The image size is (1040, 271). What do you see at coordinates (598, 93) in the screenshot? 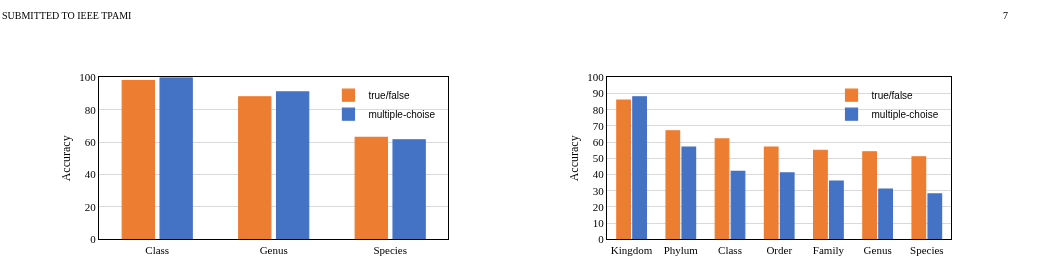
I see `y-tick-label: 90` at bounding box center [598, 93].